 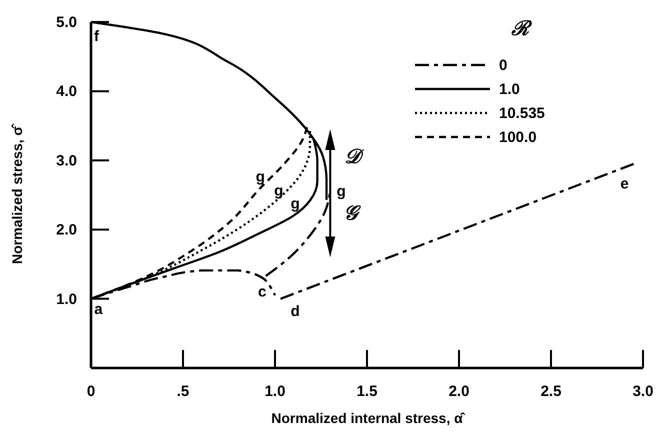 I want to click on y-tick-label: 2.0, so click(x=66, y=230).